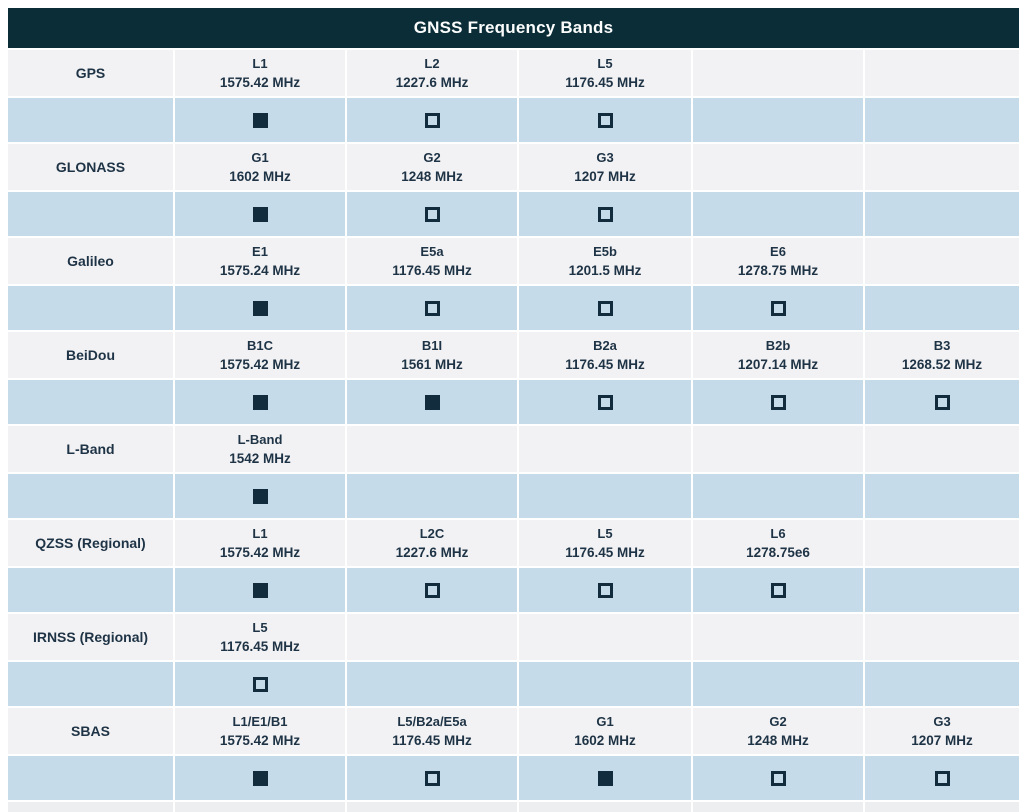 This screenshot has width=1027, height=812. I want to click on band-frequency: 1561 MHz, so click(432, 364).